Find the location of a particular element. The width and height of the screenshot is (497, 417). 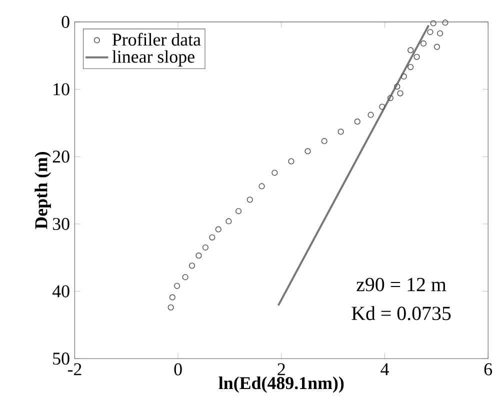

x-tick-label: 6 is located at coordinates (488, 369).